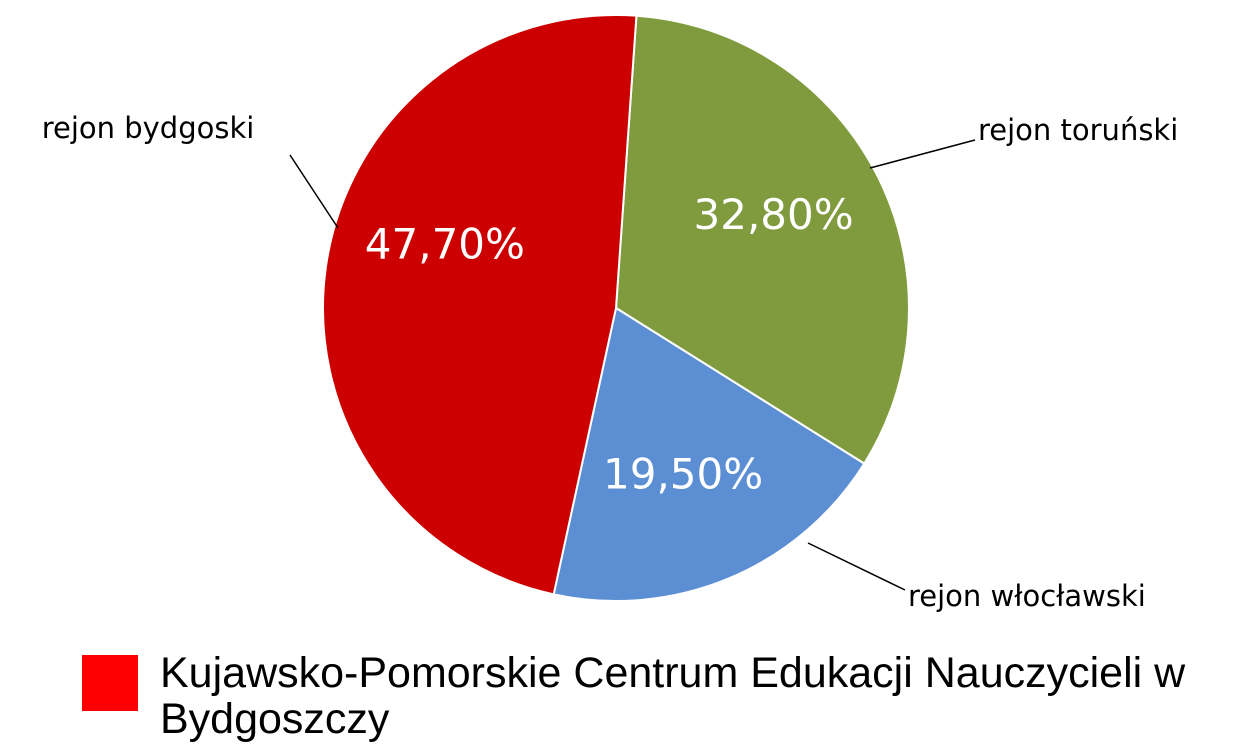 This screenshot has height=747, width=1242. What do you see at coordinates (1027, 596) in the screenshot?
I see `category-label: rejon włocławski` at bounding box center [1027, 596].